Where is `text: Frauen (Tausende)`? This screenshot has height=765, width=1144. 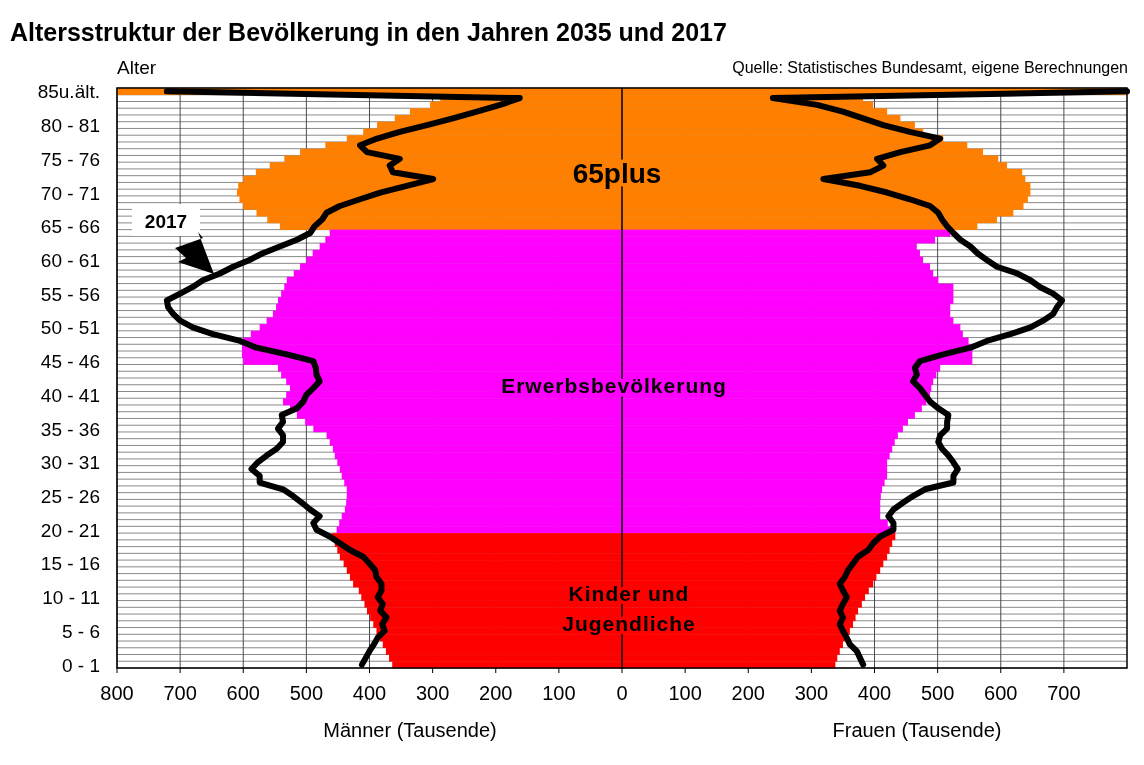
text: Frauen (Tausende) is located at coordinates (917, 730).